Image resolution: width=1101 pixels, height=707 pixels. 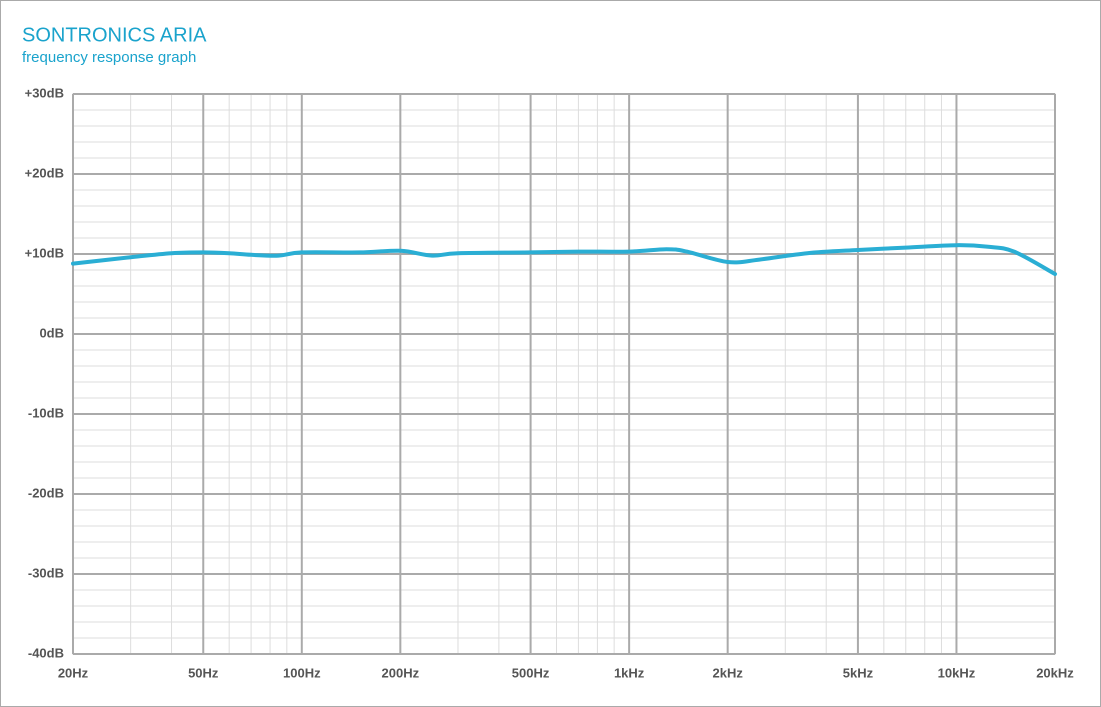 What do you see at coordinates (46, 572) in the screenshot?
I see `y-tick-label: -30dB` at bounding box center [46, 572].